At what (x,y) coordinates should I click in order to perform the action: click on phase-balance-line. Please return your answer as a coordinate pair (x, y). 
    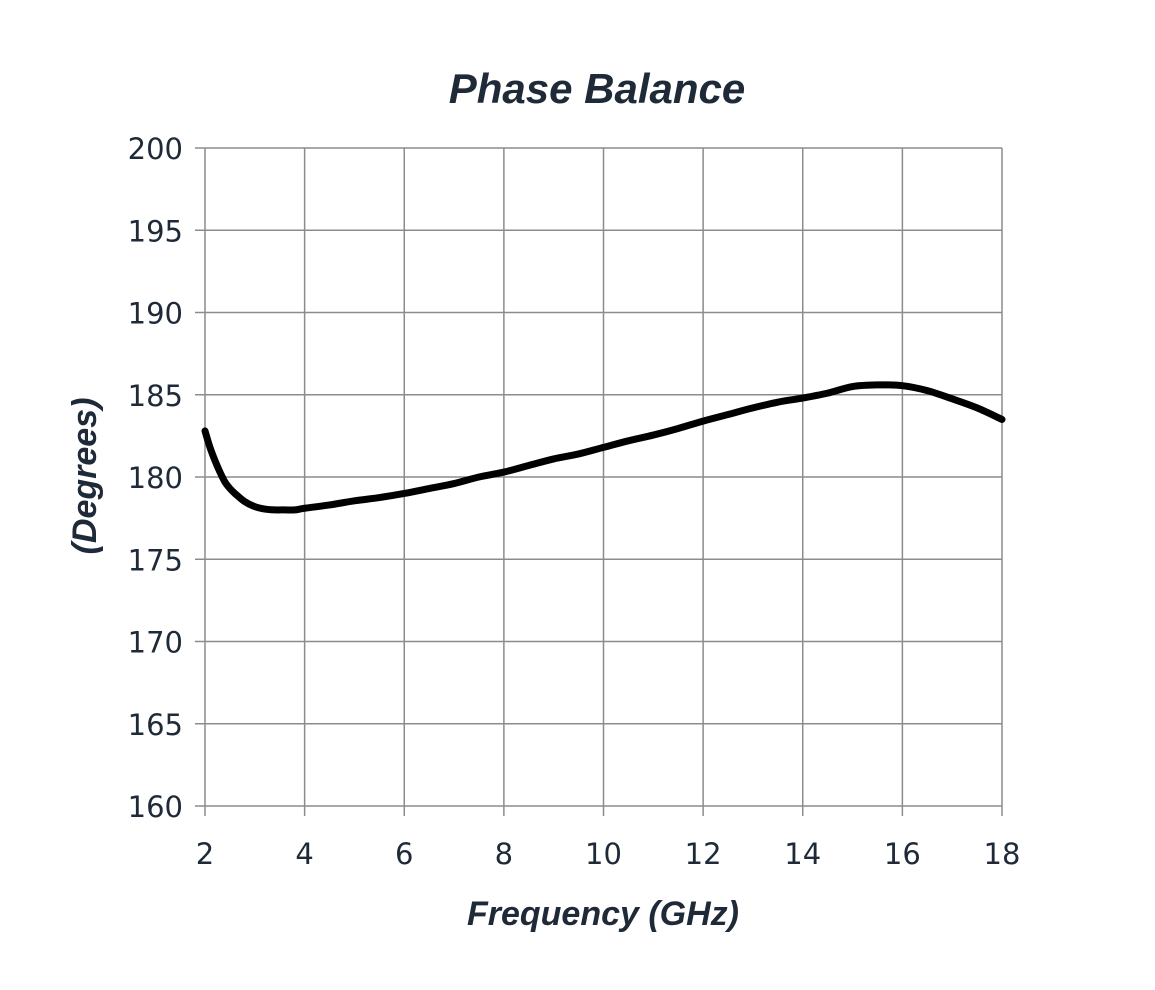
    Looking at the image, I should click on (603, 447).